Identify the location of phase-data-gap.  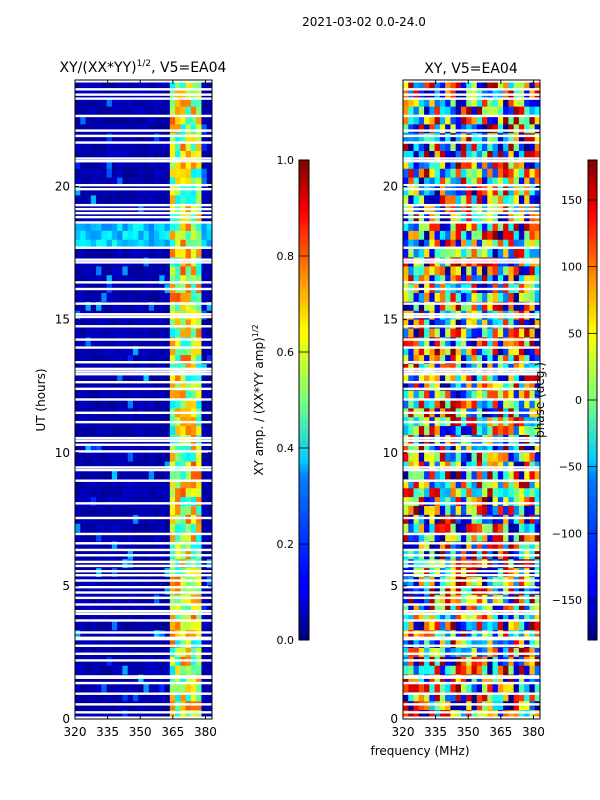
(471, 185).